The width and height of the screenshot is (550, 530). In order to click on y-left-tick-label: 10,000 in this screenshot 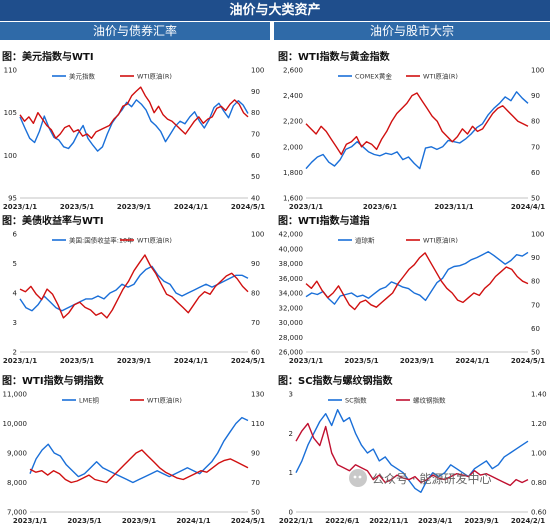, I will do `click(15, 424)`.